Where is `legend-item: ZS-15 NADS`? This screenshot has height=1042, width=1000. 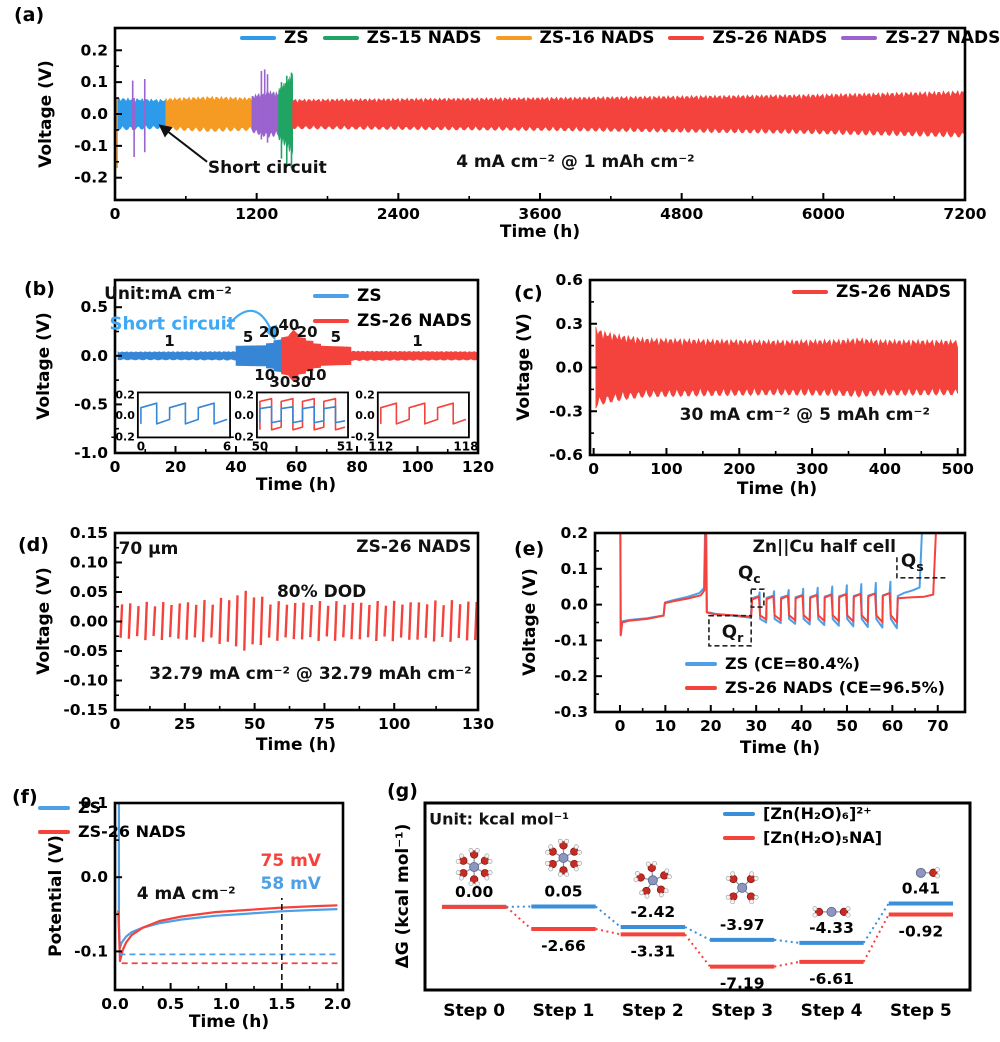
legend-item: ZS-15 NADS is located at coordinates (402, 38).